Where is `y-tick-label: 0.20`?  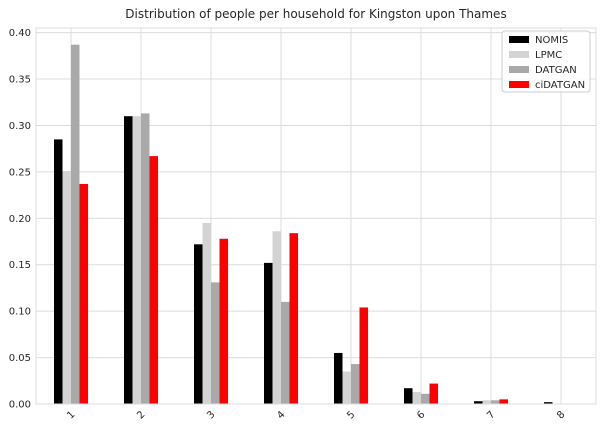
y-tick-label: 0.20 is located at coordinates (20, 219).